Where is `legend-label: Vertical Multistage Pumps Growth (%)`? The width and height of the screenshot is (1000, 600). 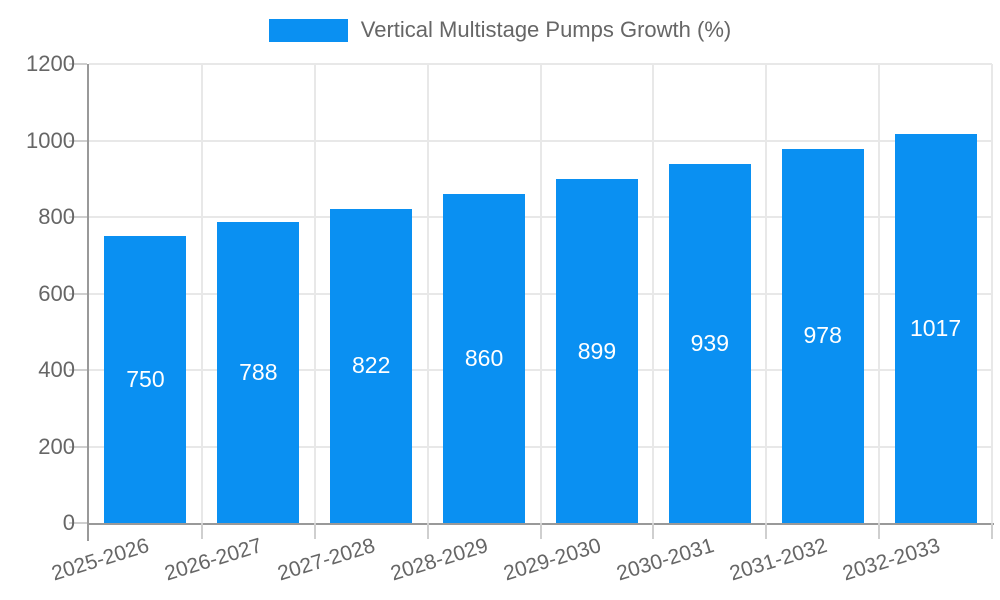
legend-label: Vertical Multistage Pumps Growth (%) is located at coordinates (546, 29).